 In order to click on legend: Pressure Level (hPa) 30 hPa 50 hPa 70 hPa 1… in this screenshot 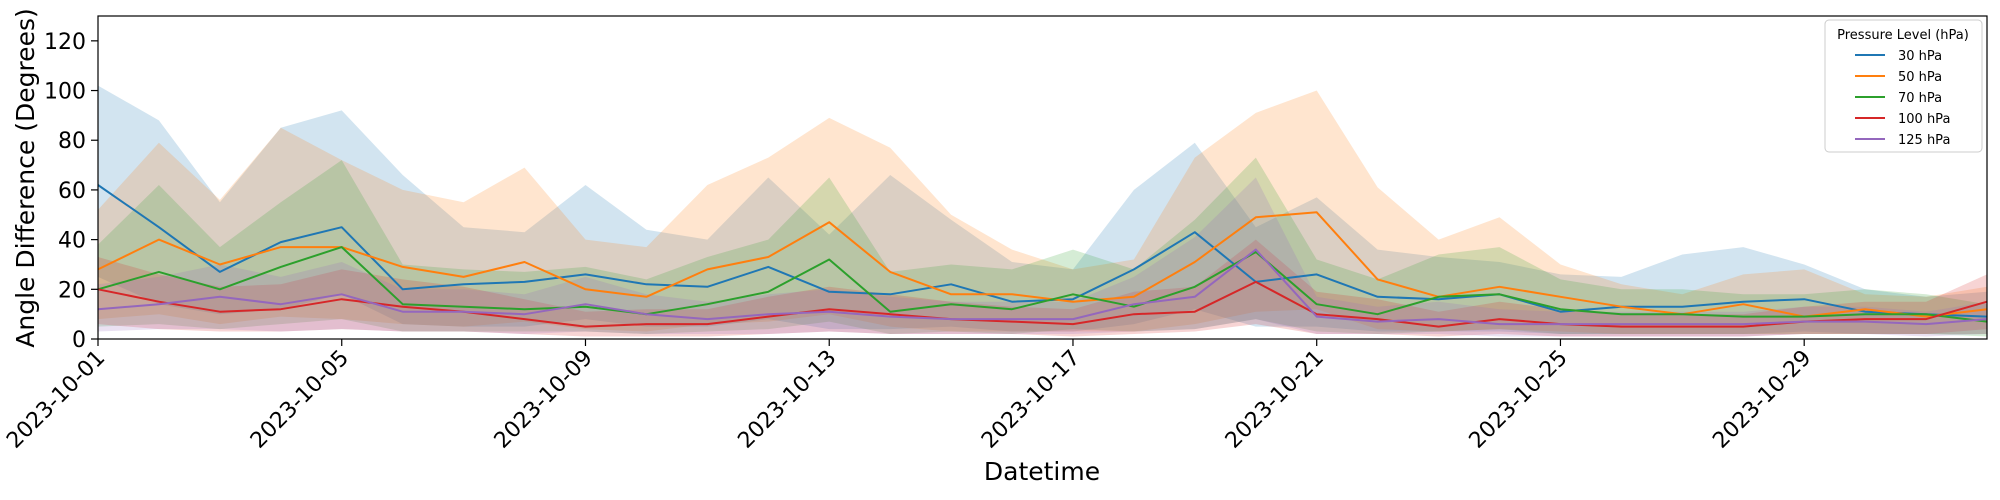, I will do `click(1903, 86)`.